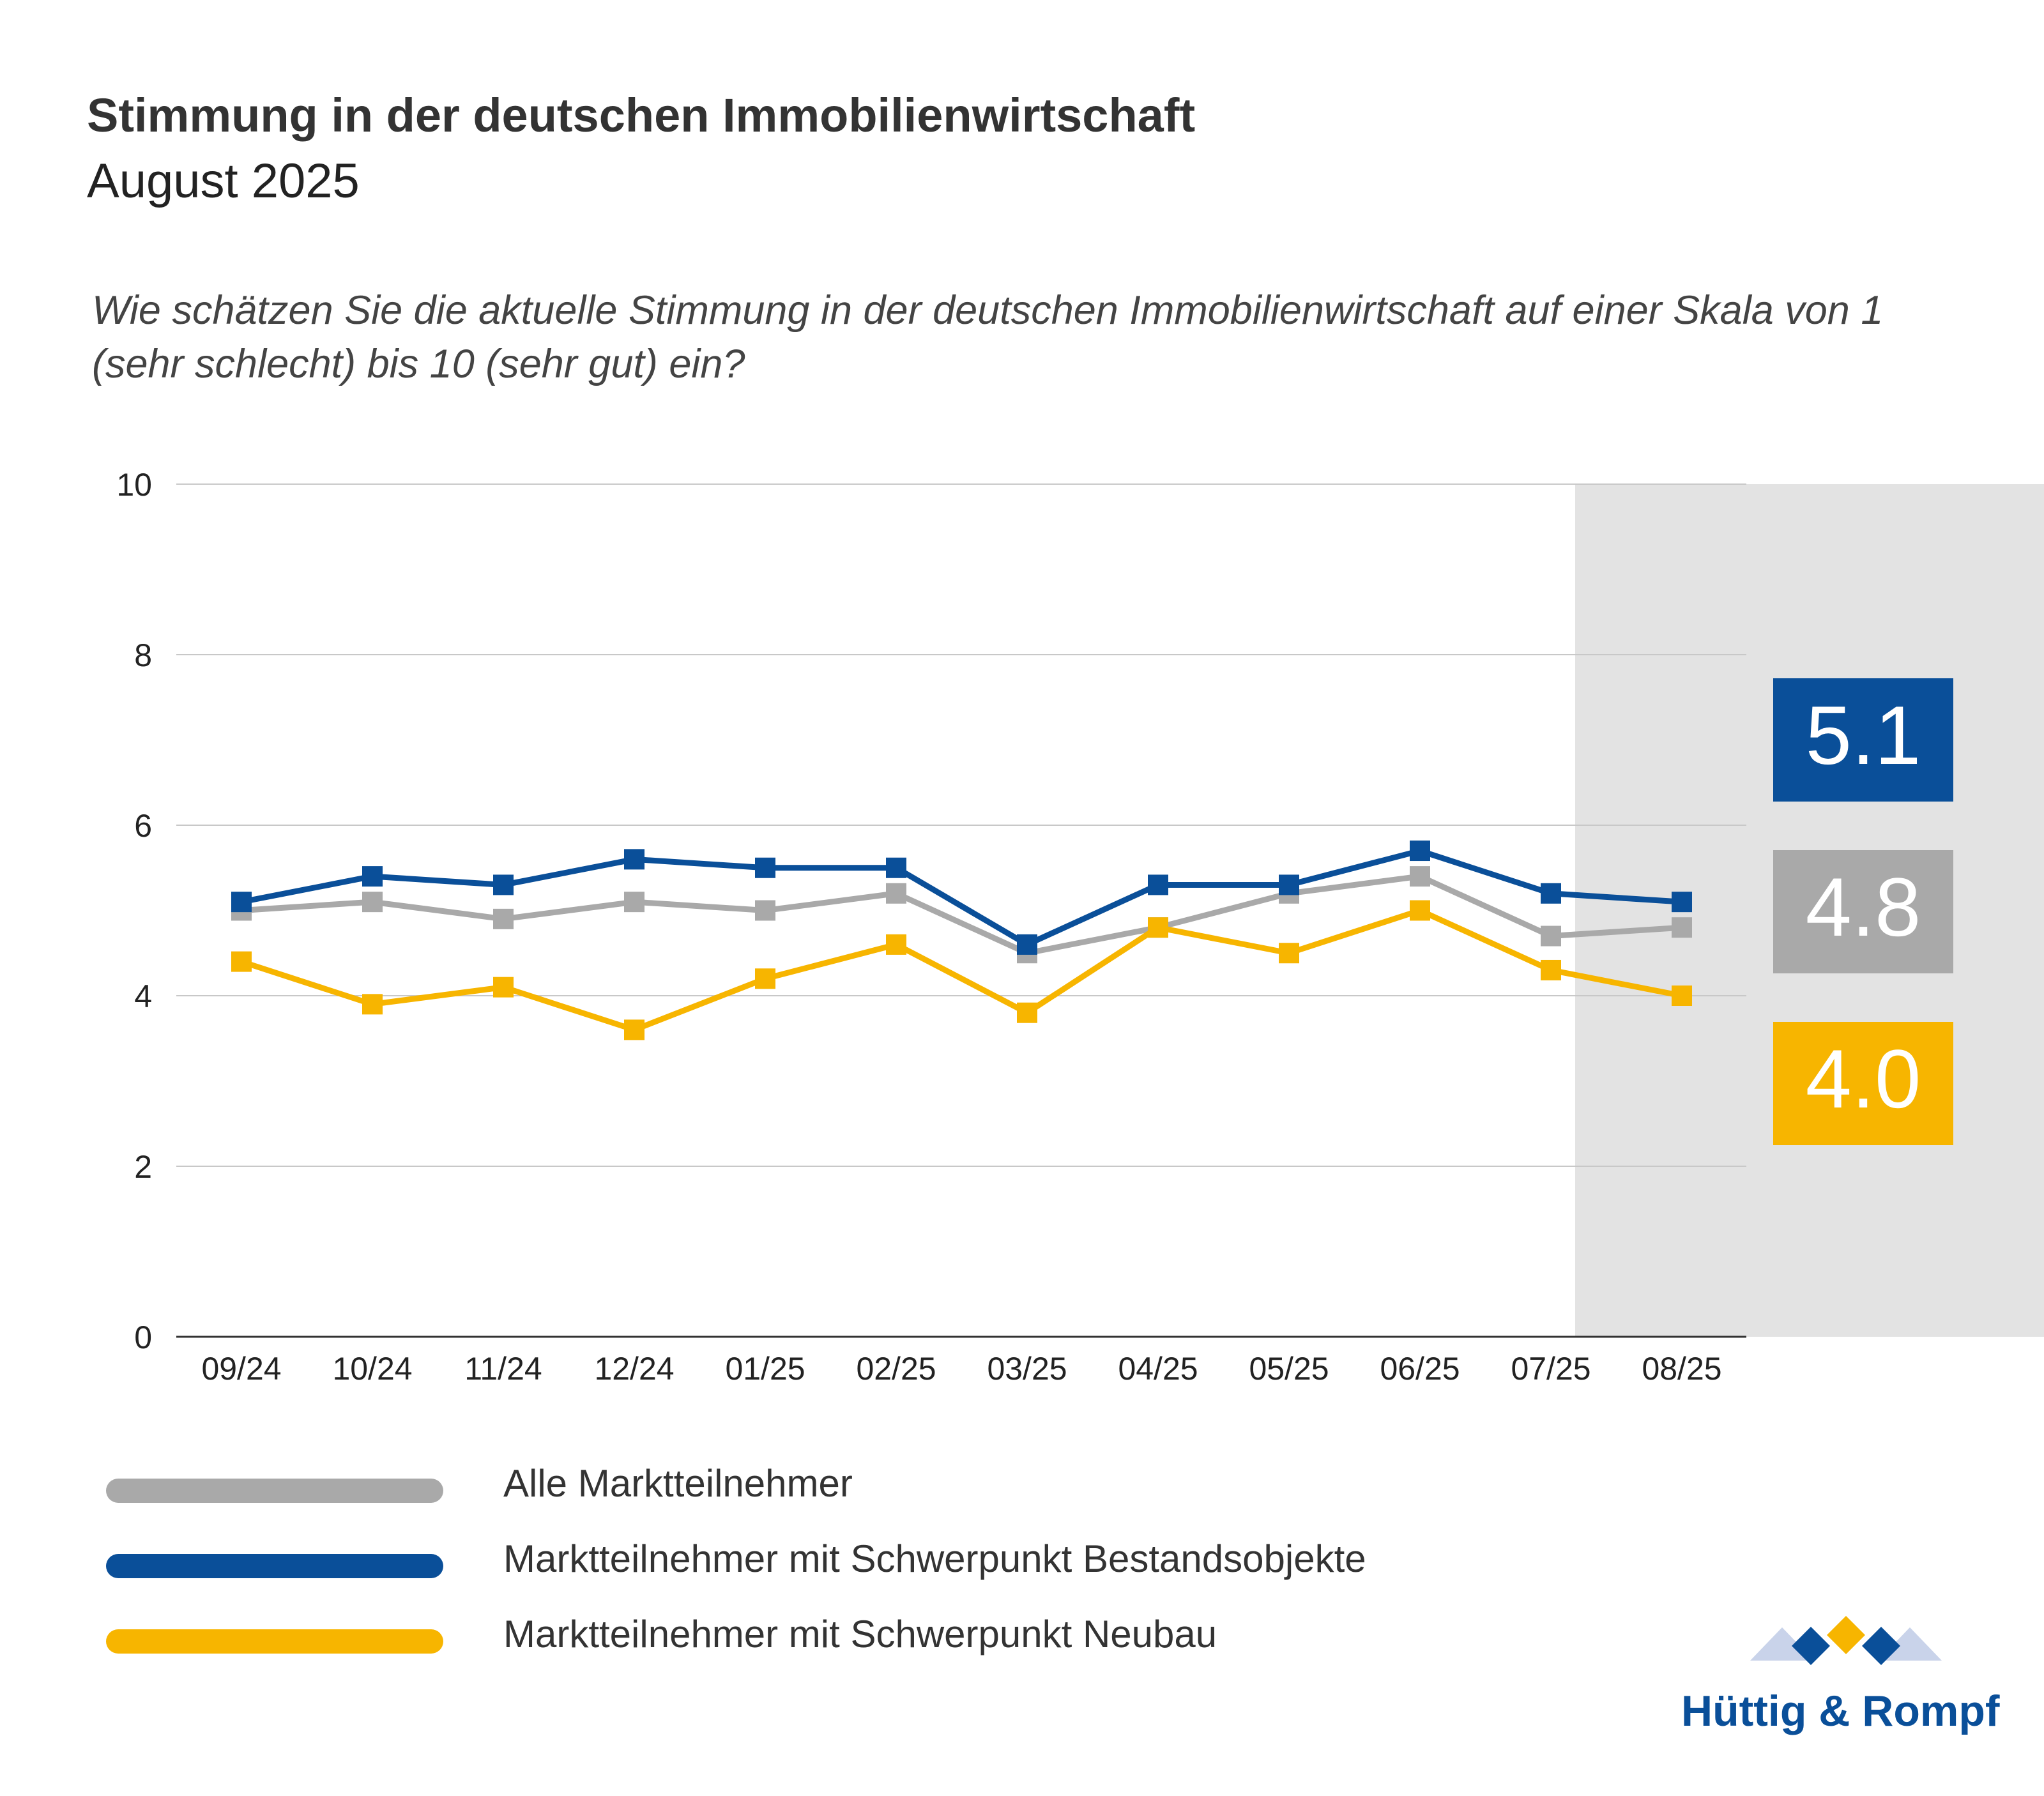 The image size is (2044, 1796). I want to click on current-value-boxes: 5.1 4.8 4.0, so click(1863, 911).